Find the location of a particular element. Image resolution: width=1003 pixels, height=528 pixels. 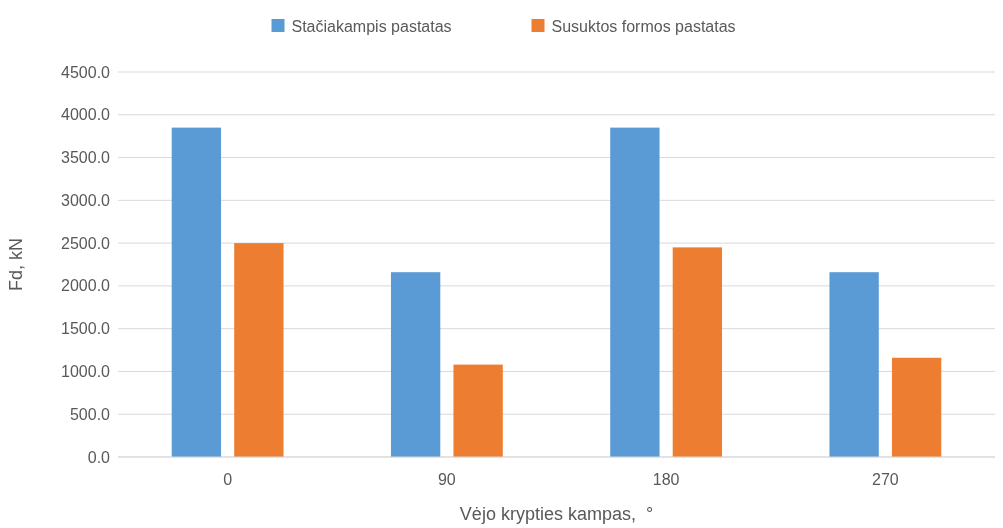

x-tick-label: 90 is located at coordinates (446, 479).